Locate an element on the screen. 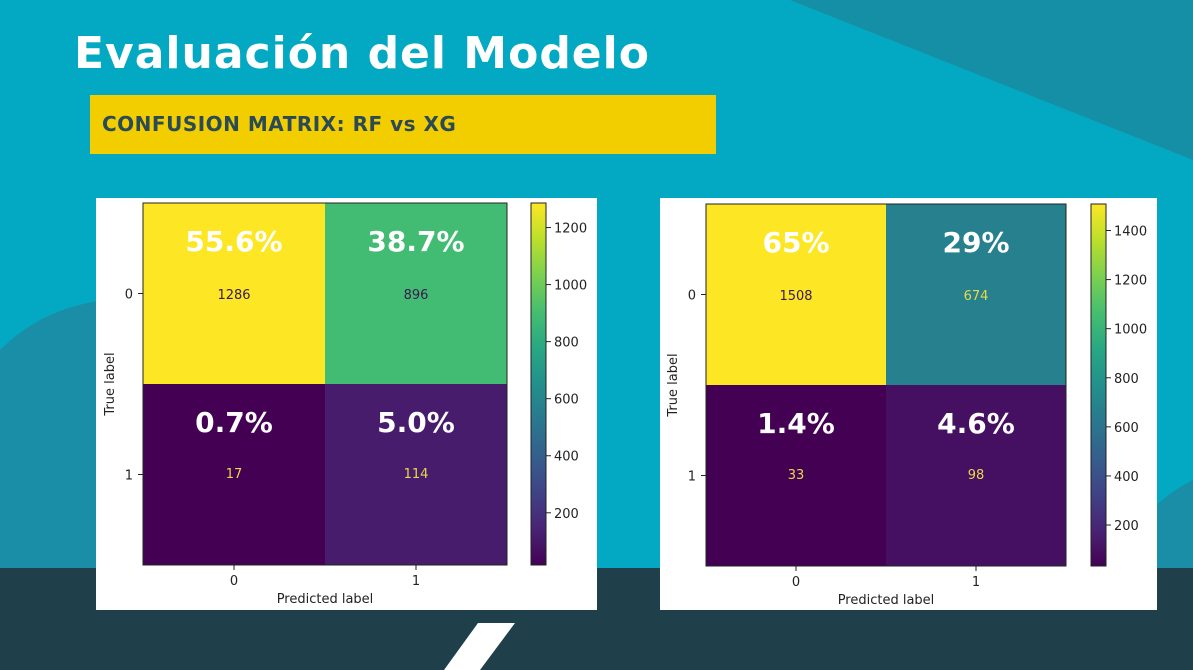 The image size is (1193, 670). percent-label-0-1: 29% is located at coordinates (975, 242).